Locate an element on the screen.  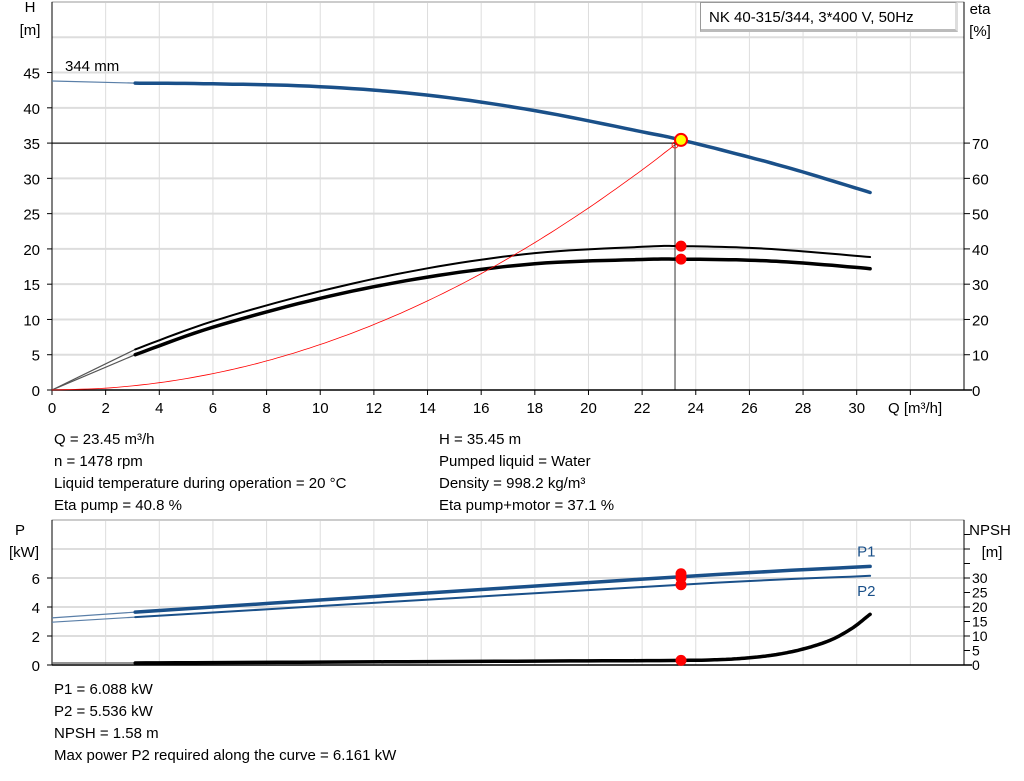
x-tick-label: 28 is located at coordinates (803, 408).